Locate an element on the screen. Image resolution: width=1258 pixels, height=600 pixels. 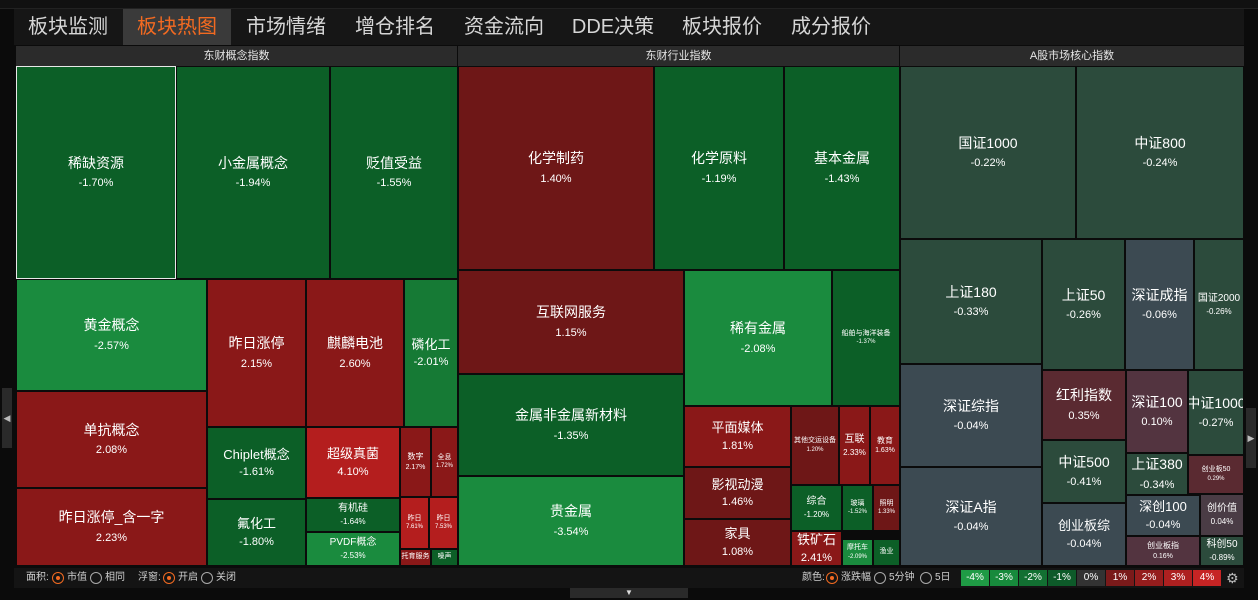
area-equal-label: 相同 is located at coordinates (115, 577).